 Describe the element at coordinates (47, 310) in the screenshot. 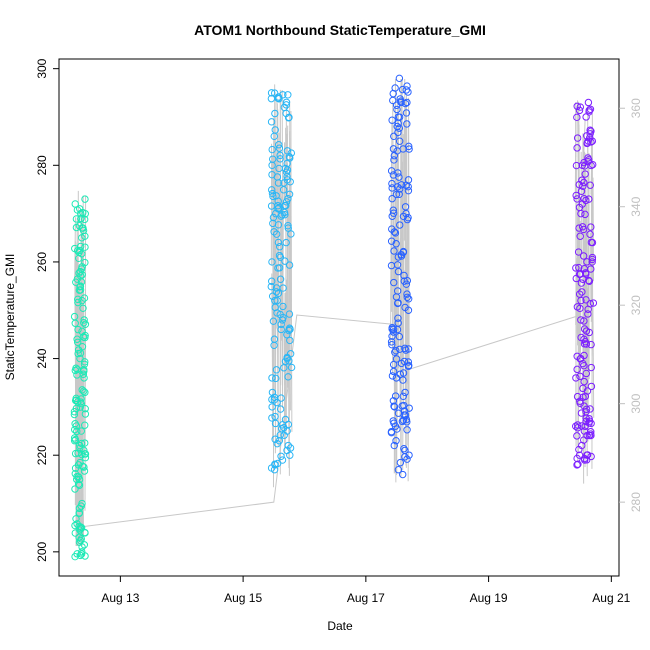

I see `y-axis-left: 200 220 240 260 280 300` at that location.